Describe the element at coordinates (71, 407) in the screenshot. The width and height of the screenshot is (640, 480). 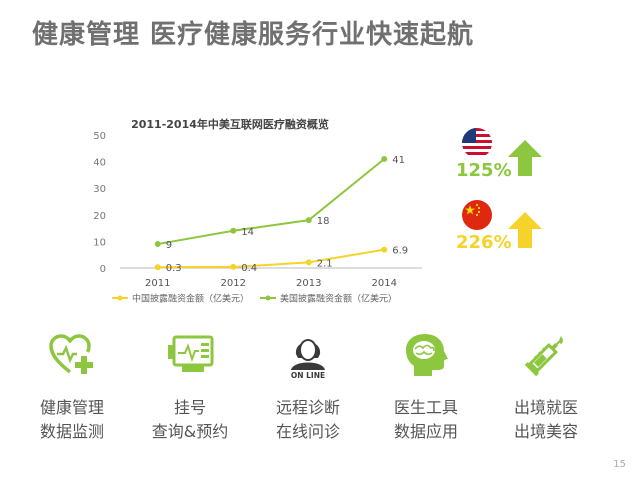
I see `feature-line1: 健康管理` at that location.